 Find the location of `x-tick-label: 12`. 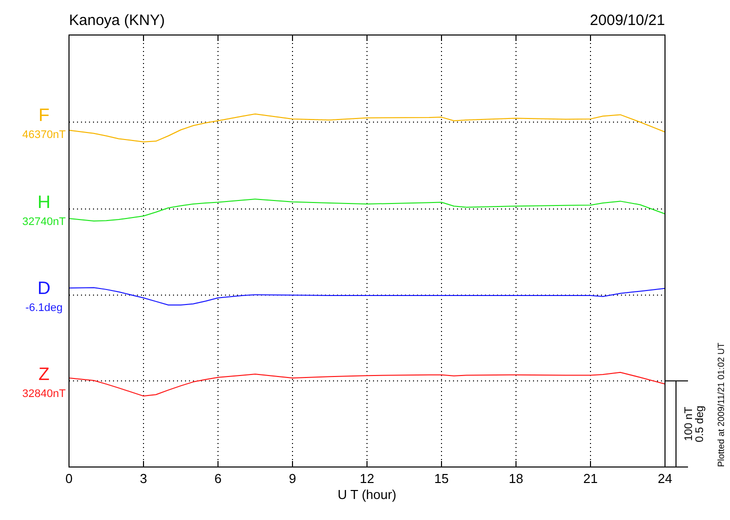

x-tick-label: 12 is located at coordinates (367, 478).